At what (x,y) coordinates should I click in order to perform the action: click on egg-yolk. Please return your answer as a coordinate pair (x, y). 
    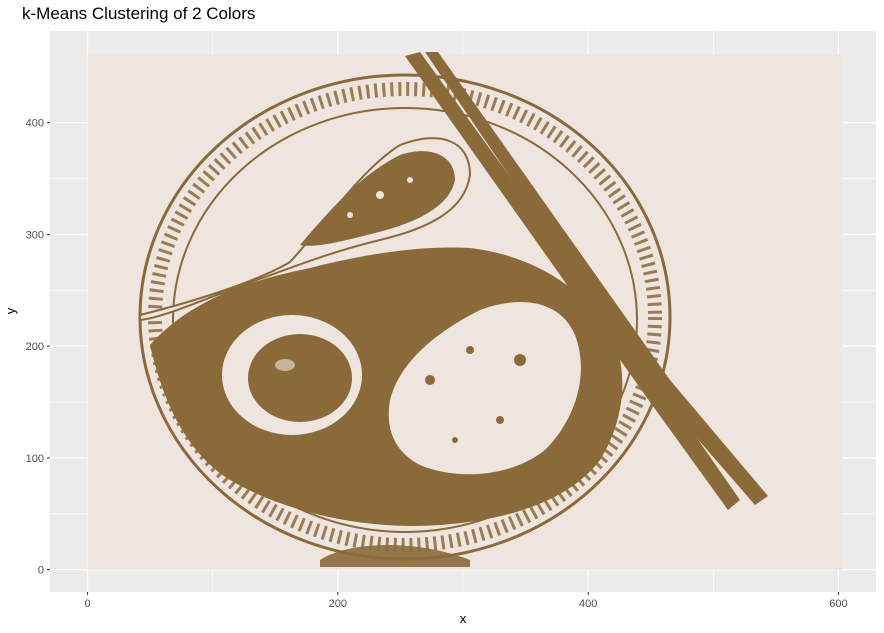
    Looking at the image, I should click on (300, 378).